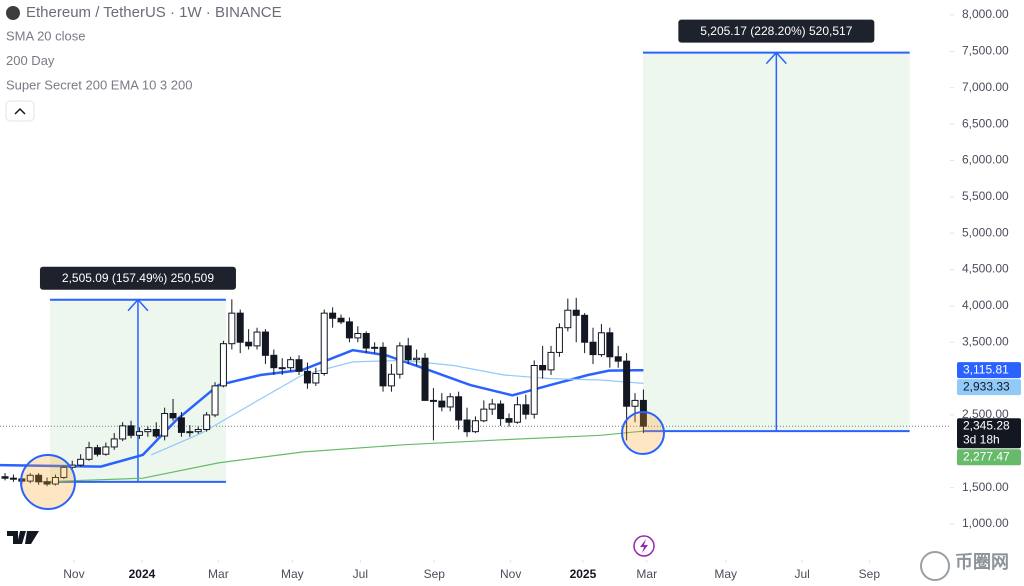  Describe the element at coordinates (985, 123) in the screenshot. I see `y-tick-label: 6,500.00` at that location.